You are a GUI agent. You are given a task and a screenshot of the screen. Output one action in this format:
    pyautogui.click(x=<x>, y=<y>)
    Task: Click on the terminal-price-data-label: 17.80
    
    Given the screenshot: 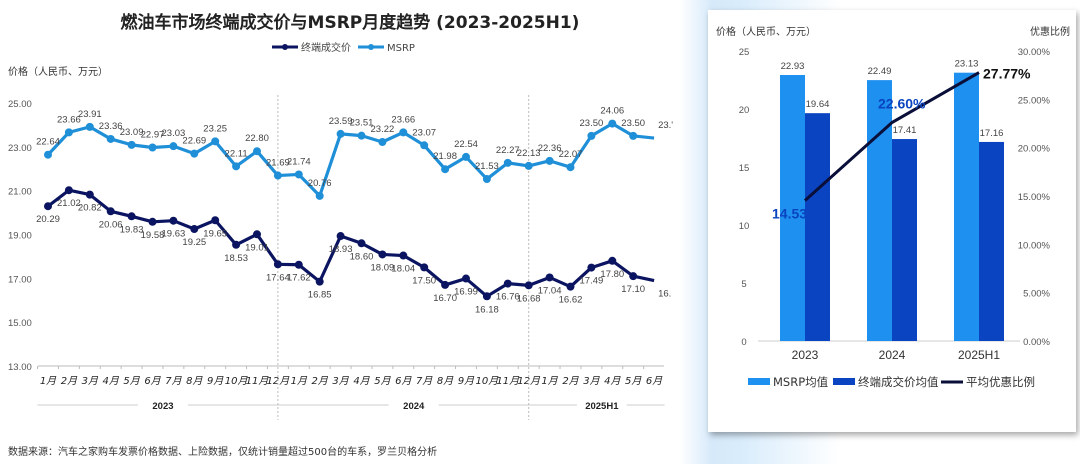 What is the action you would take?
    pyautogui.click(x=612, y=274)
    